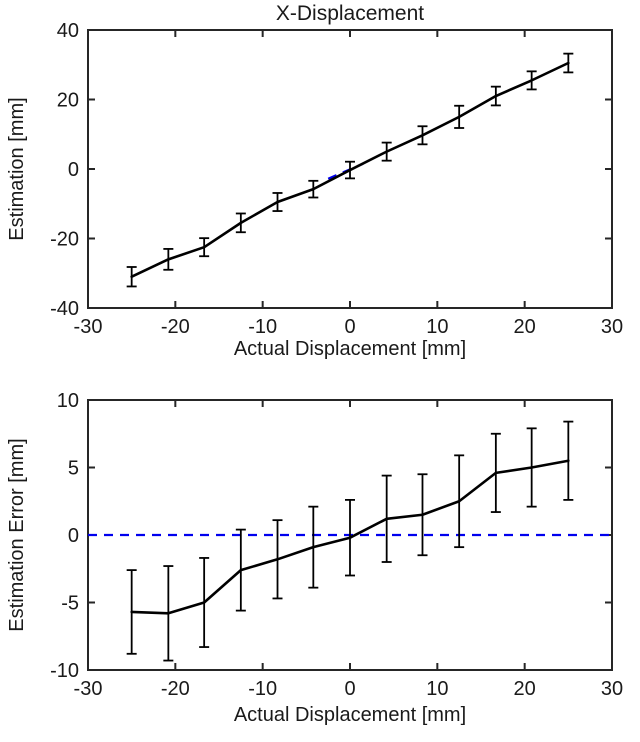 This screenshot has width=640, height=742. I want to click on y-axis-tick-label: -5, so click(70, 604).